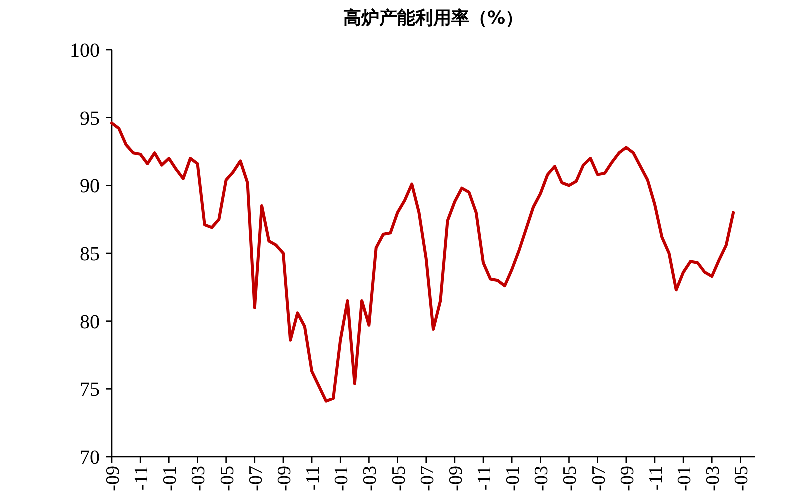 The image size is (800, 500). What do you see at coordinates (90, 119) in the screenshot?
I see `y-tick-label: 95` at bounding box center [90, 119].